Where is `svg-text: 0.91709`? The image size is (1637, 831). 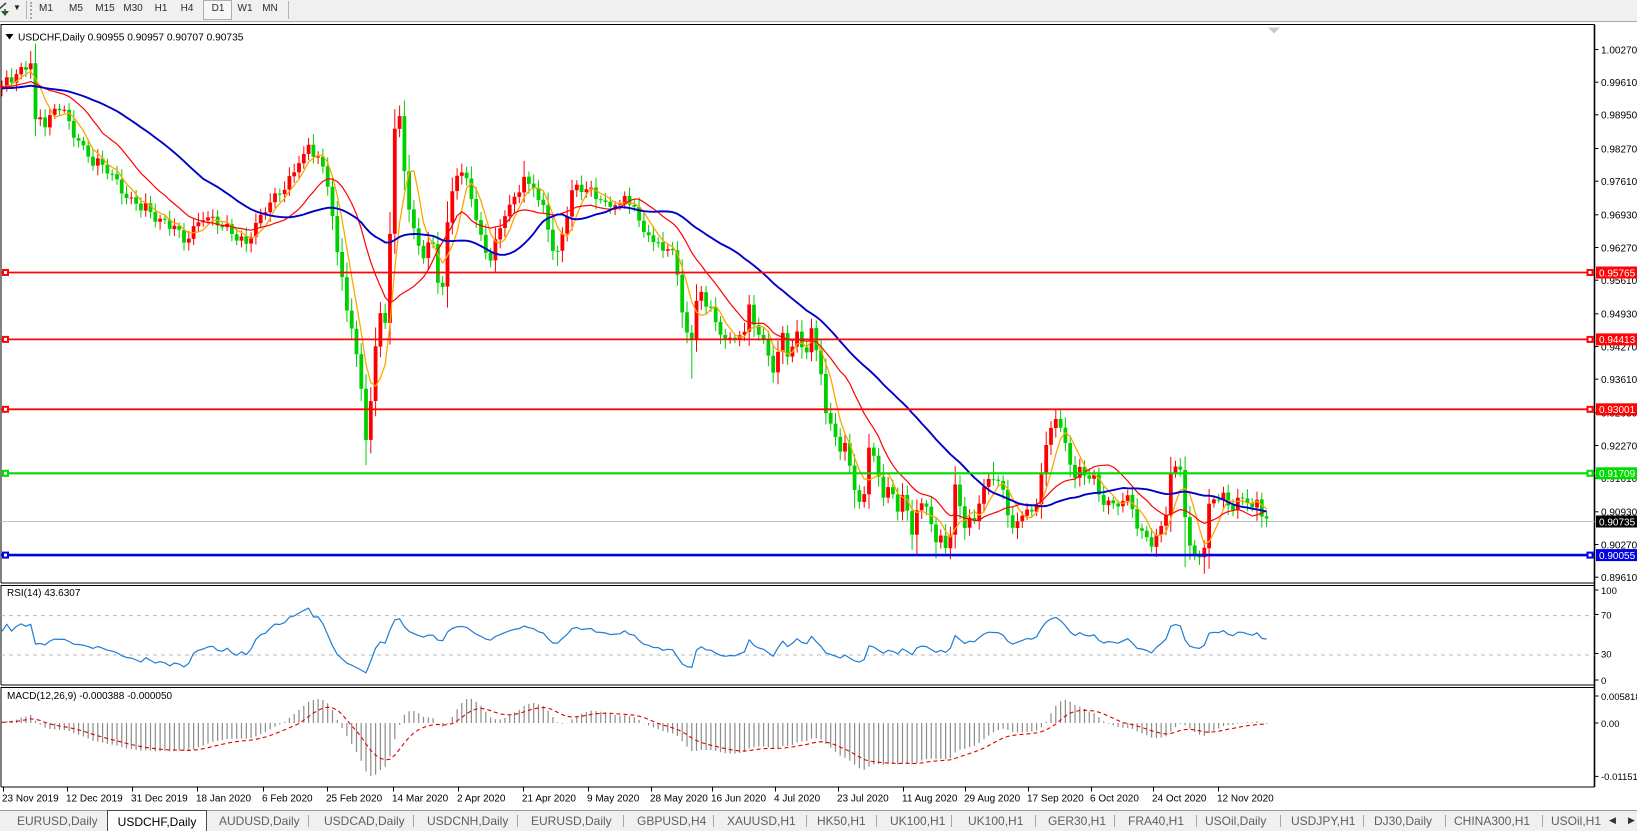
svg-text: 0.91709 is located at coordinates (1617, 474).